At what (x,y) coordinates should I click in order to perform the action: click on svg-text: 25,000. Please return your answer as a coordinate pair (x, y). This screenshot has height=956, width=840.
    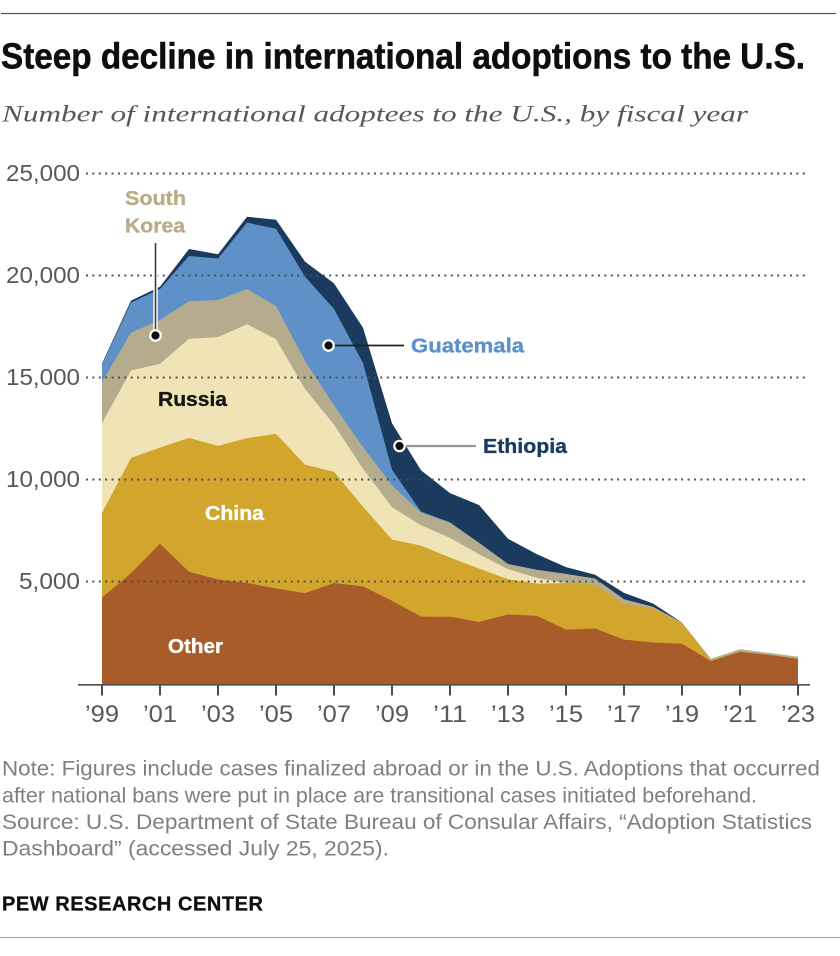
    Looking at the image, I should click on (43, 173).